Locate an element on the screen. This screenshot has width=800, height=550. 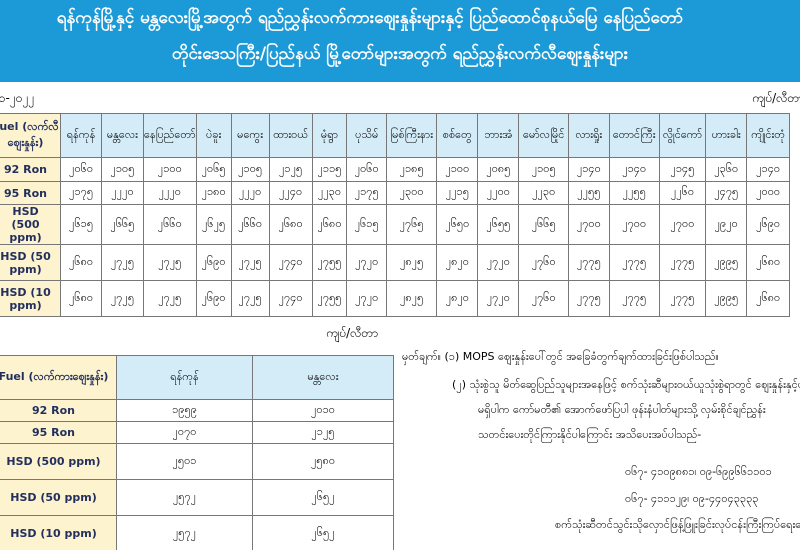
column-header: မန္တလေး is located at coordinates (323, 377).